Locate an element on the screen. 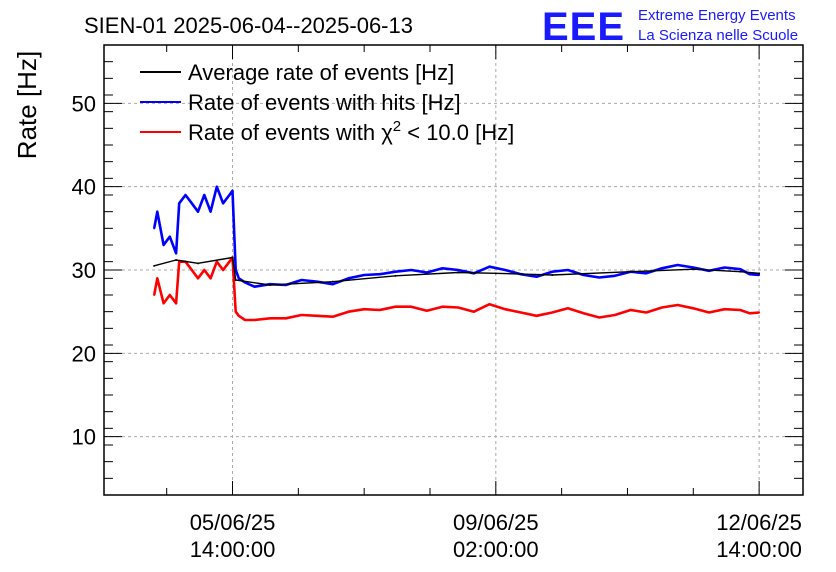  x-tick-date-label: 09/06/25 is located at coordinates (496, 522).